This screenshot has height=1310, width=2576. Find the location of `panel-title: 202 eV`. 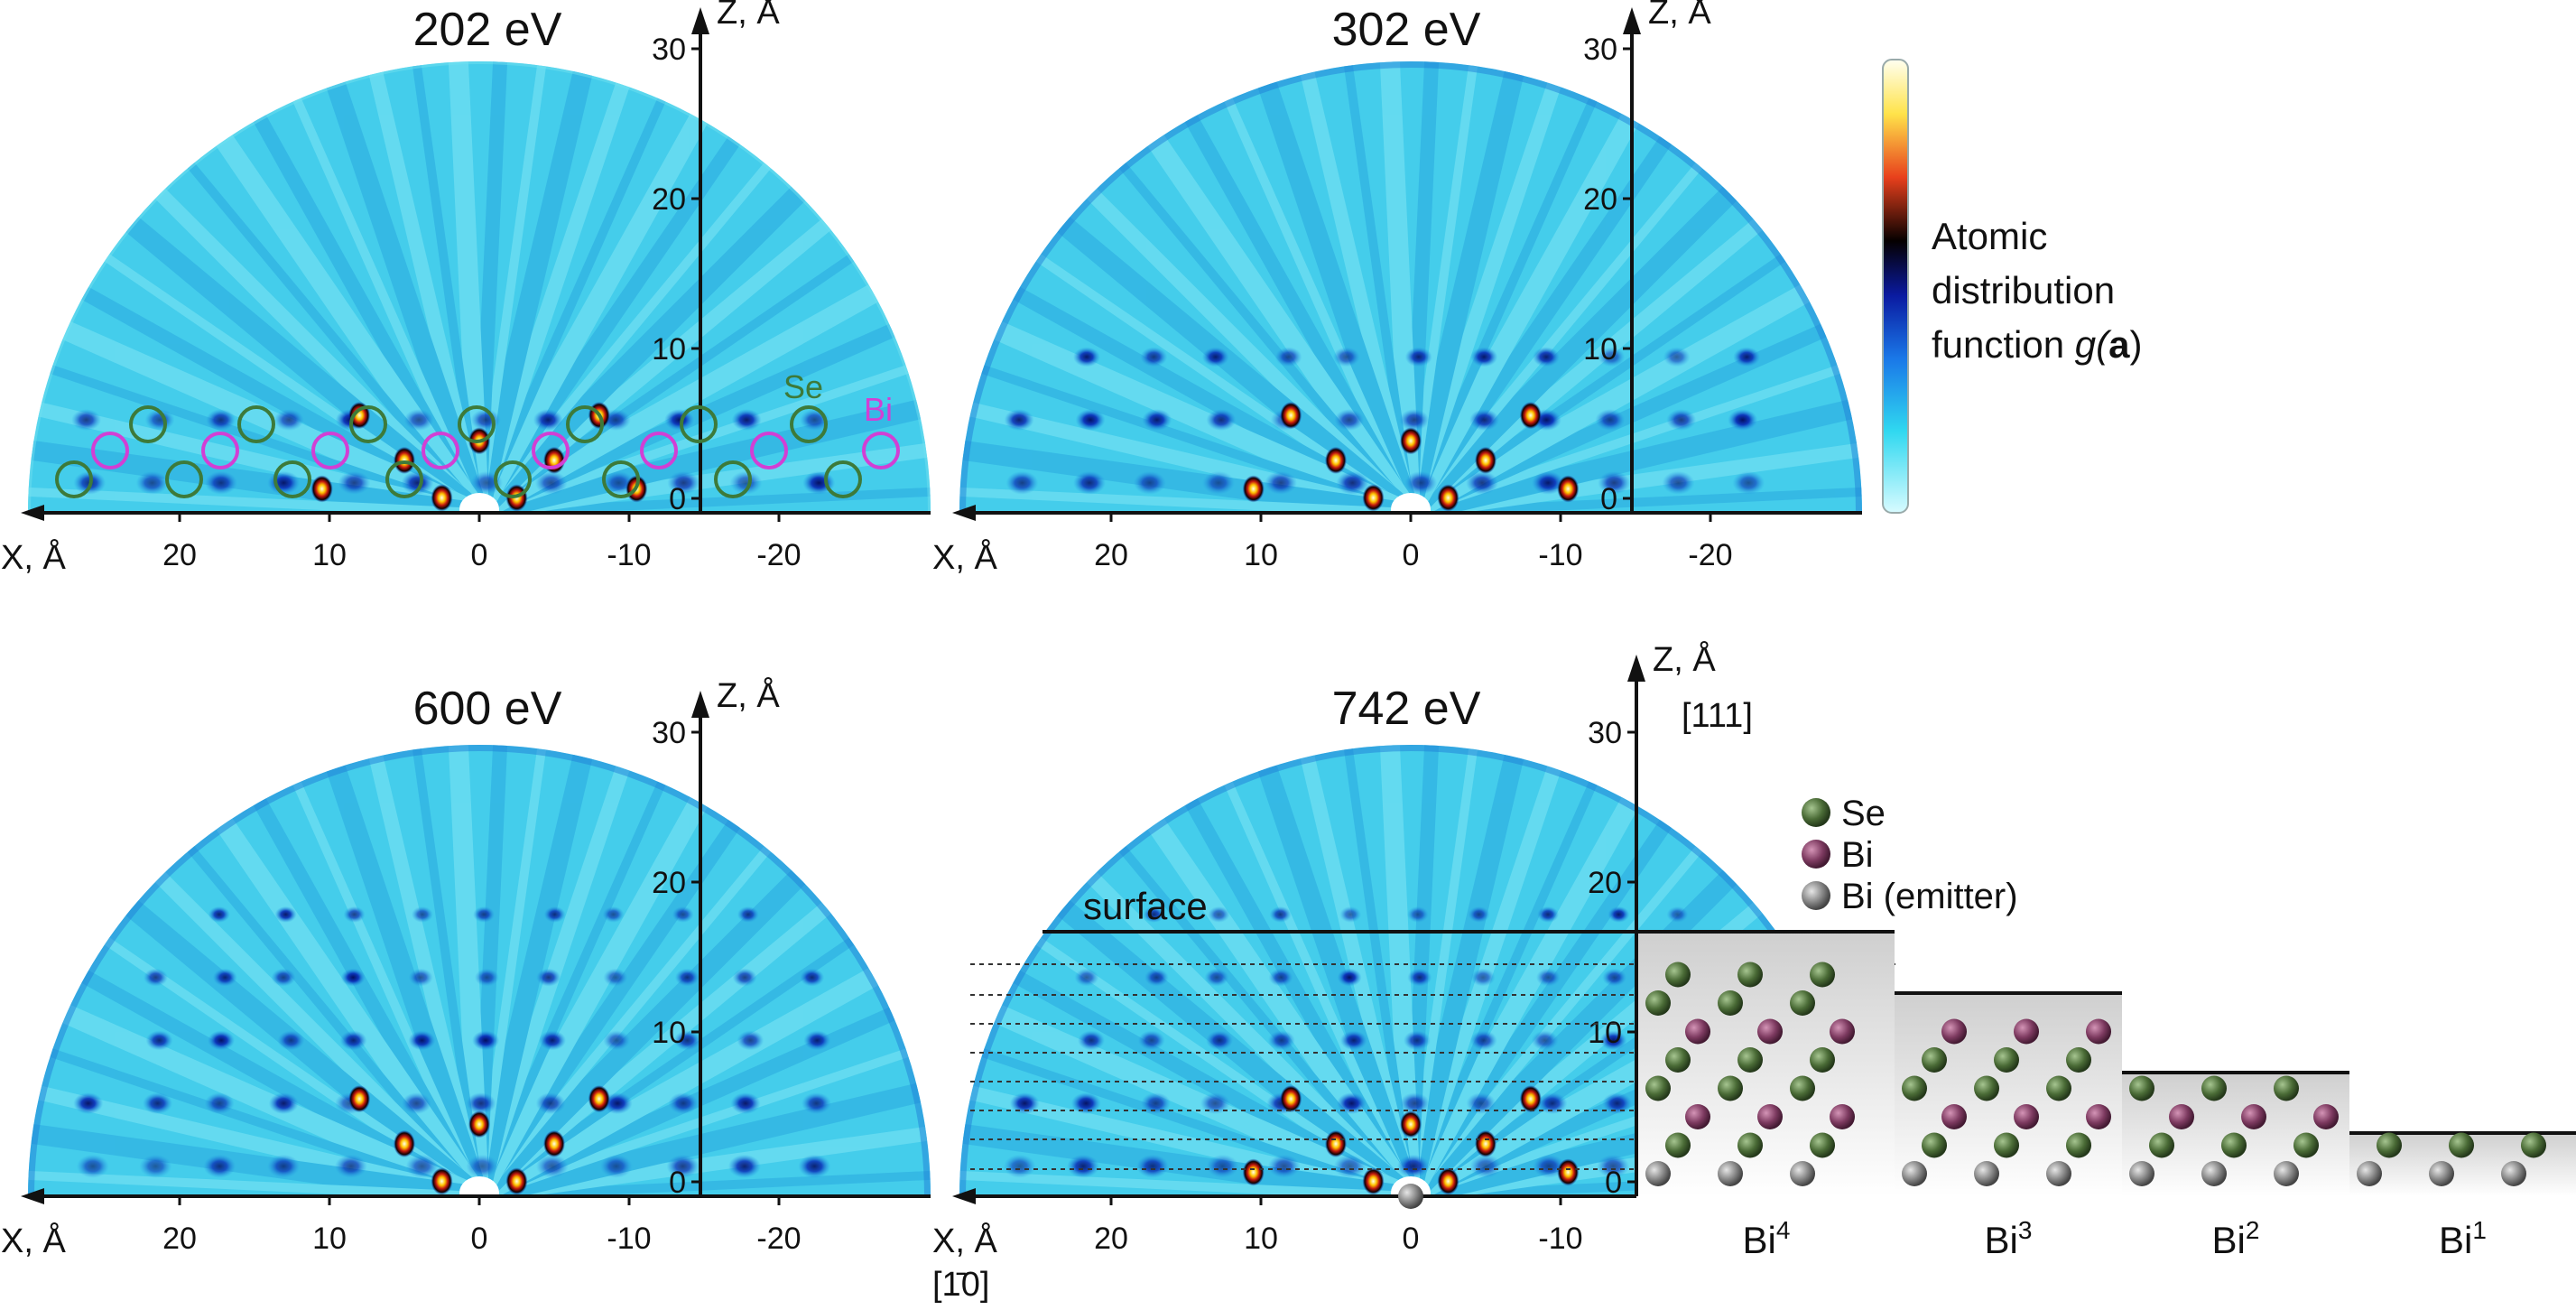

panel-title: 202 eV is located at coordinates (488, 30).